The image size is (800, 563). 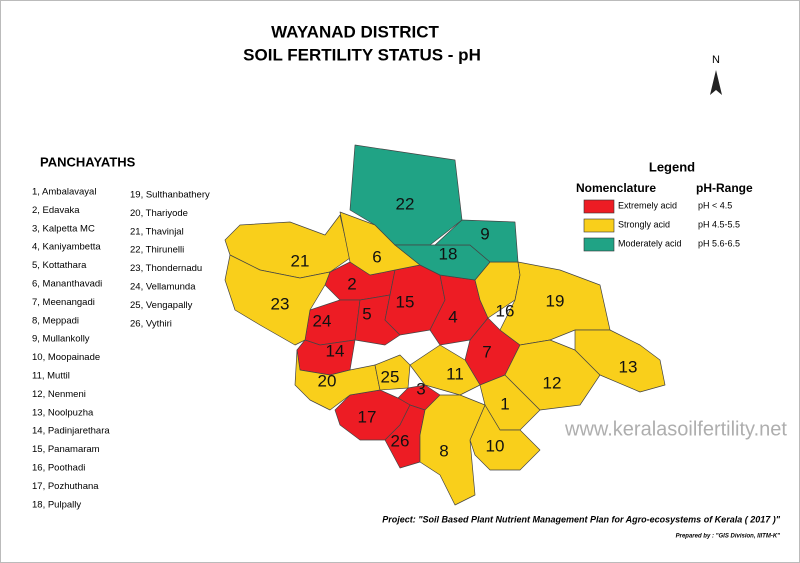 What do you see at coordinates (420, 388) in the screenshot?
I see `region-label: 3` at bounding box center [420, 388].